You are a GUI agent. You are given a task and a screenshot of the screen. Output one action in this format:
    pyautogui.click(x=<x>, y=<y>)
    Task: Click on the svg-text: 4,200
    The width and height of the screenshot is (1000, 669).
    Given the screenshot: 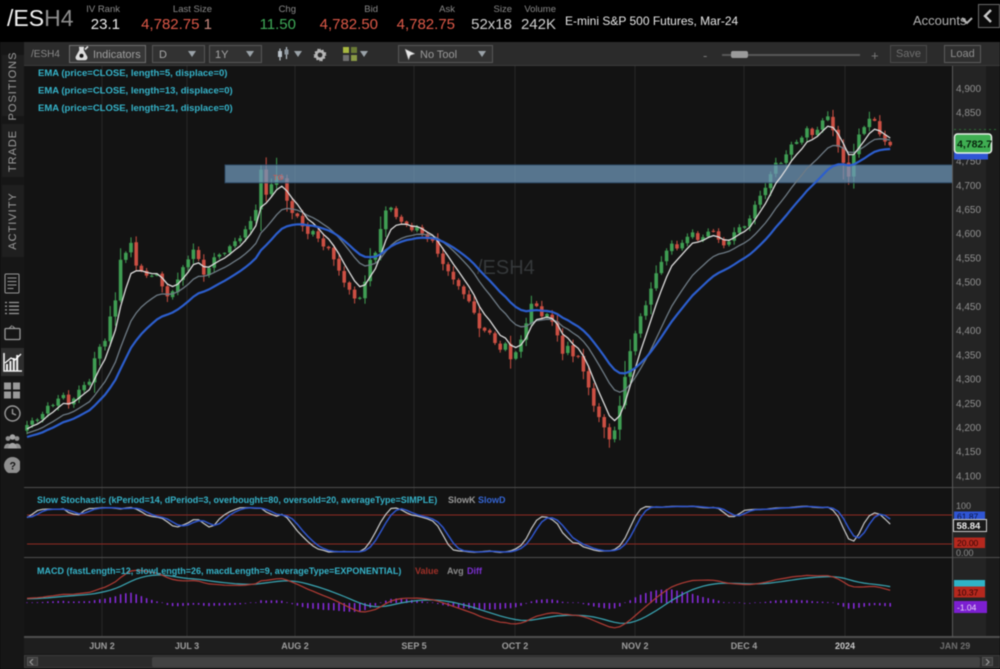 What is the action you would take?
    pyautogui.click(x=968, y=428)
    